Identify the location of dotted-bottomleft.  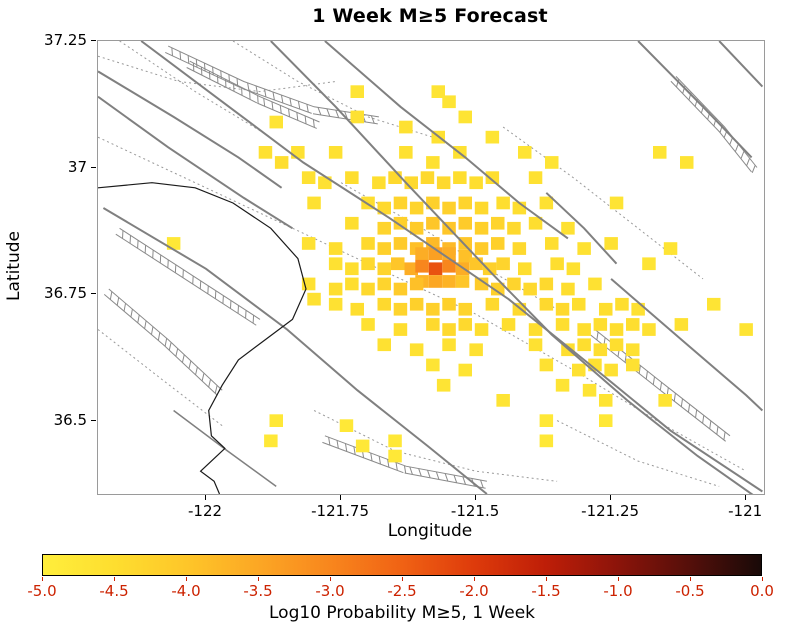
(160, 378).